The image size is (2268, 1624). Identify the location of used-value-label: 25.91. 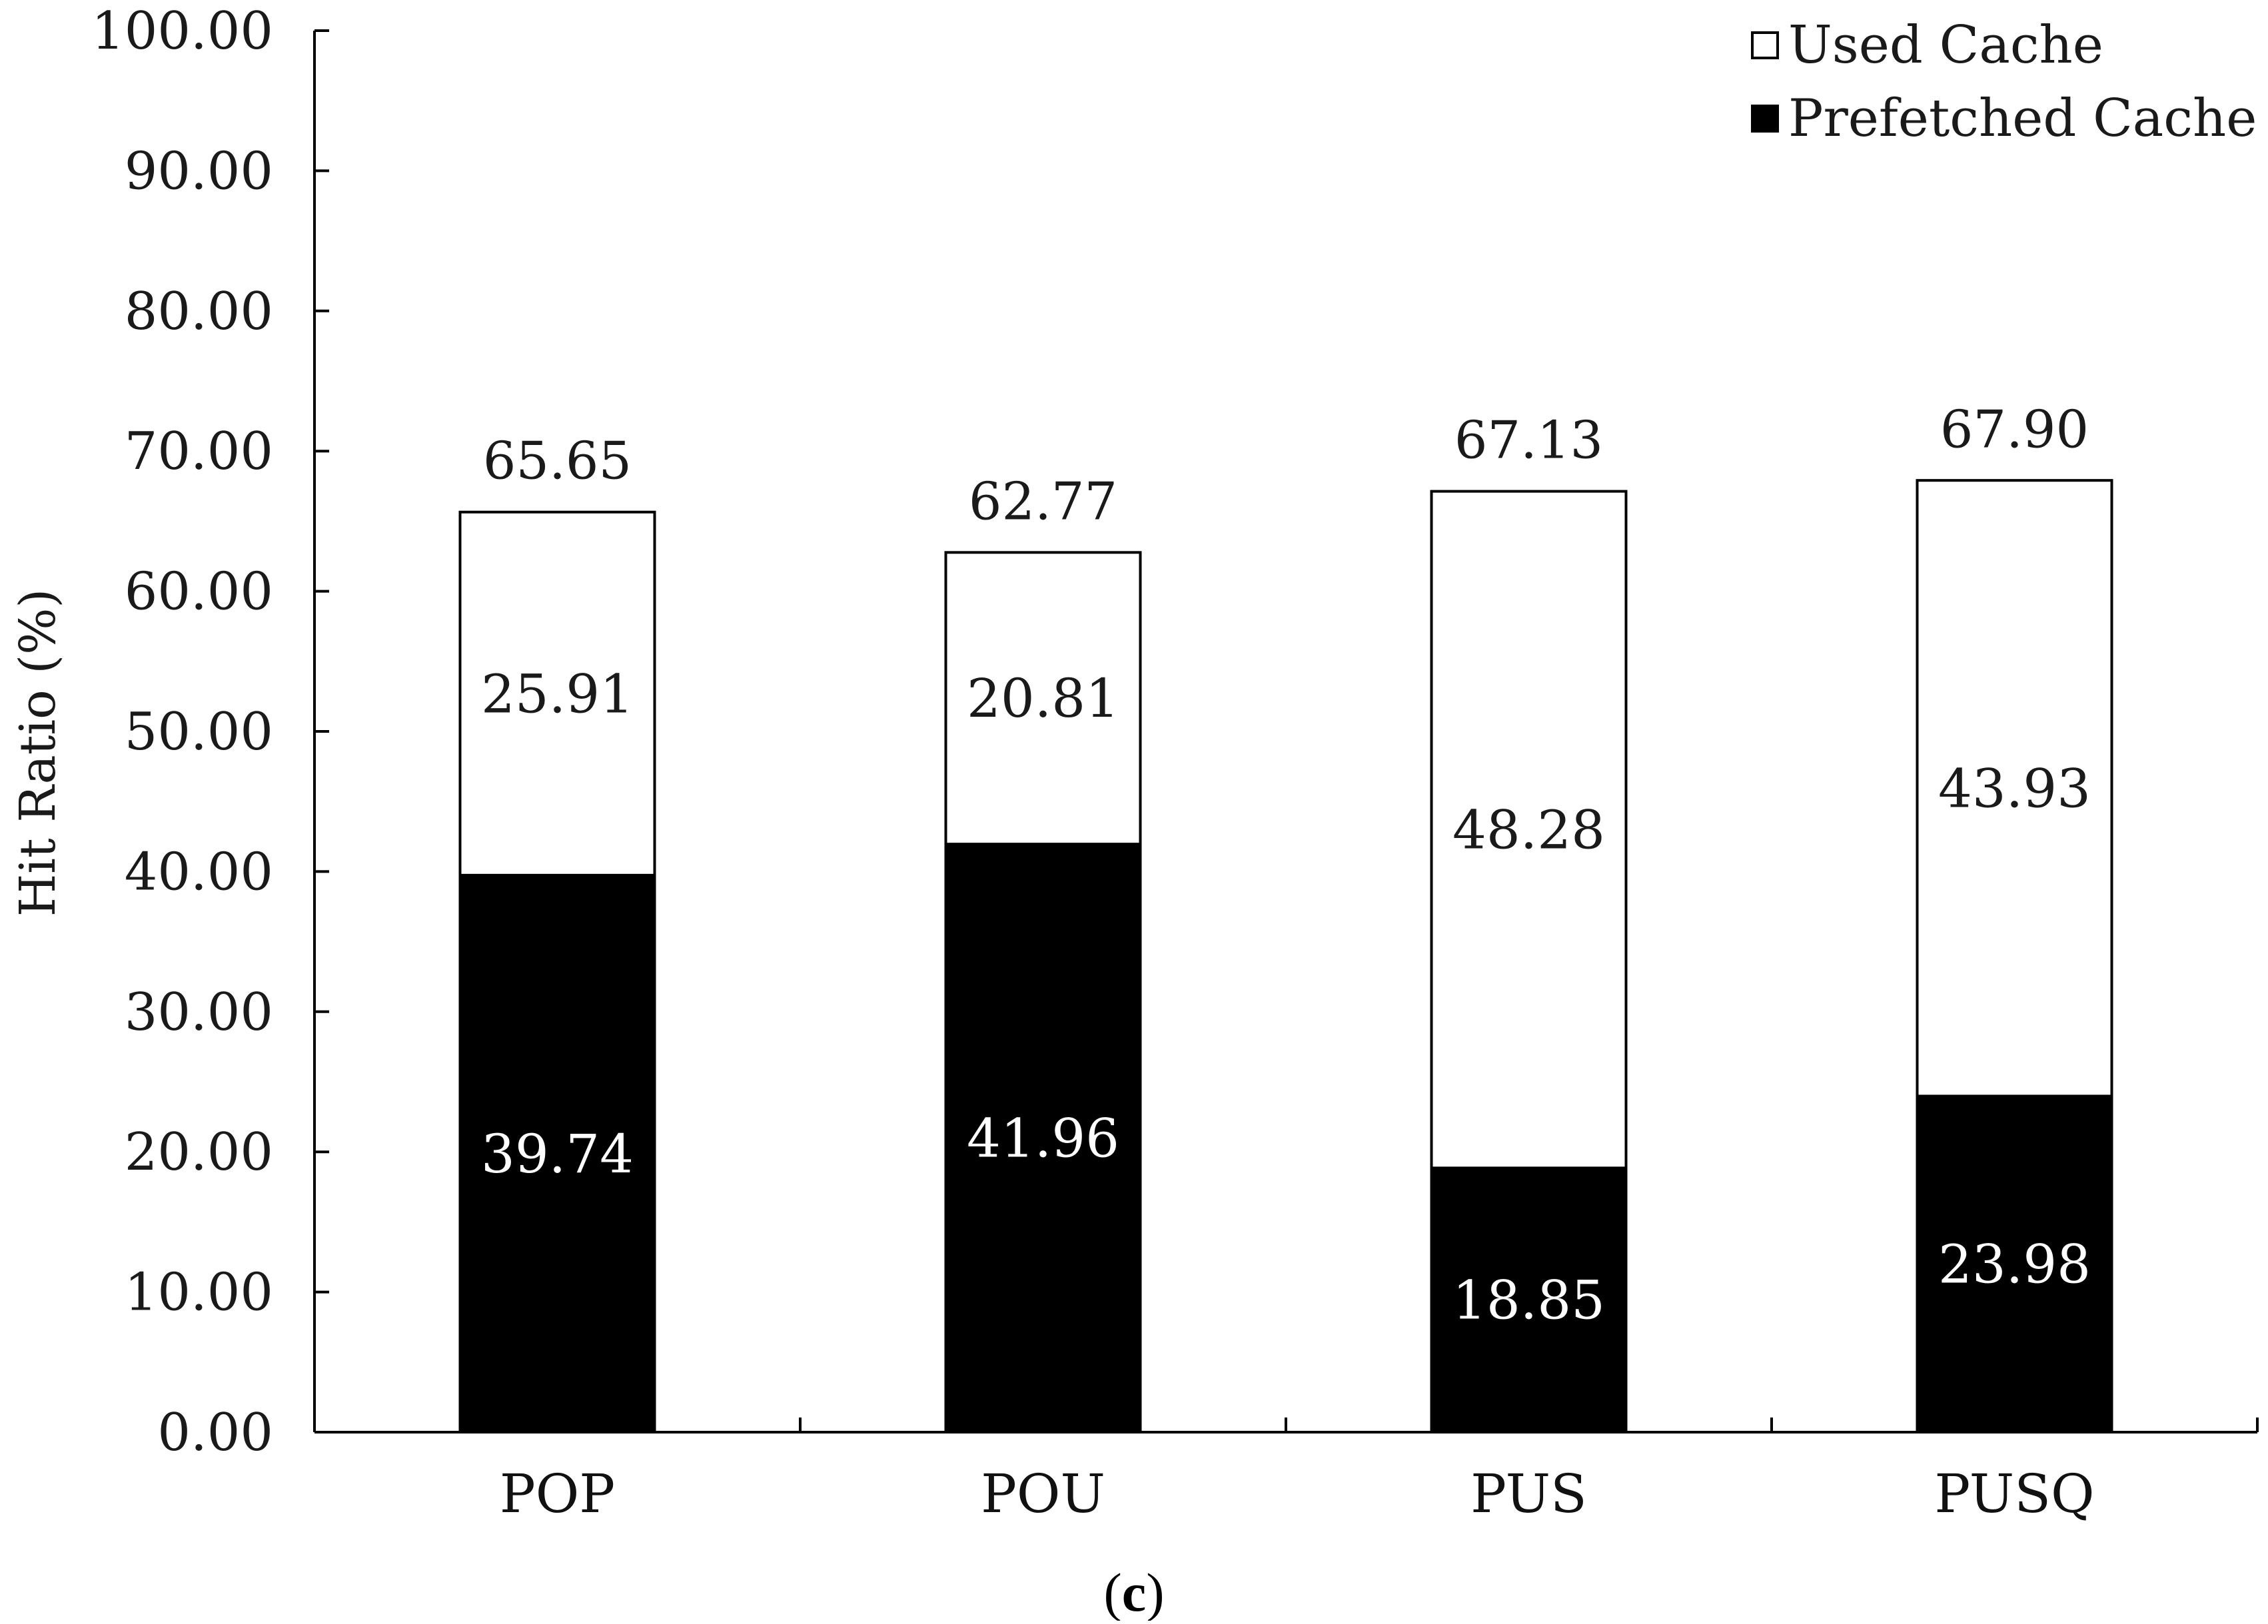
(557, 694).